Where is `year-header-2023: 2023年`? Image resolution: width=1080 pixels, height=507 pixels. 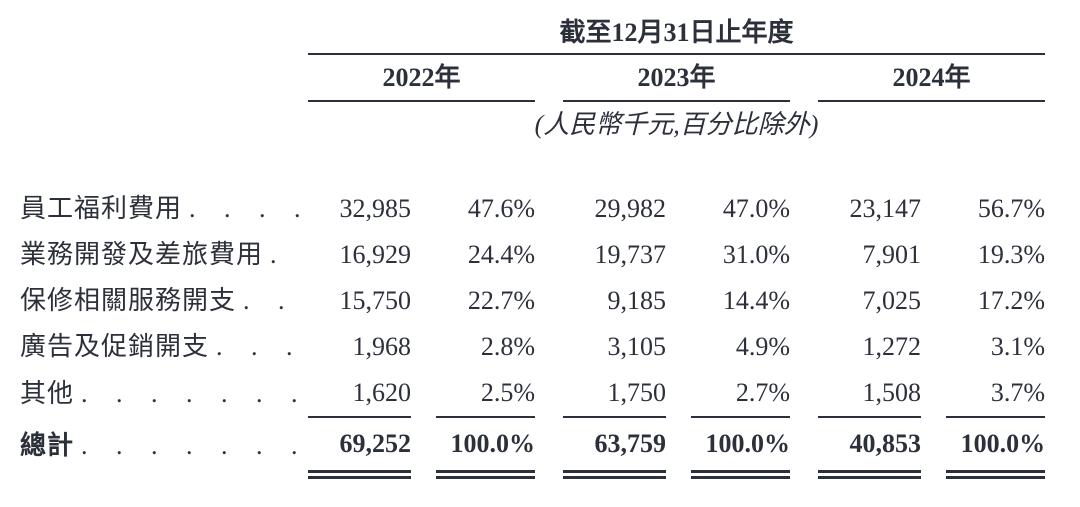
year-header-2023: 2023年 is located at coordinates (676, 78).